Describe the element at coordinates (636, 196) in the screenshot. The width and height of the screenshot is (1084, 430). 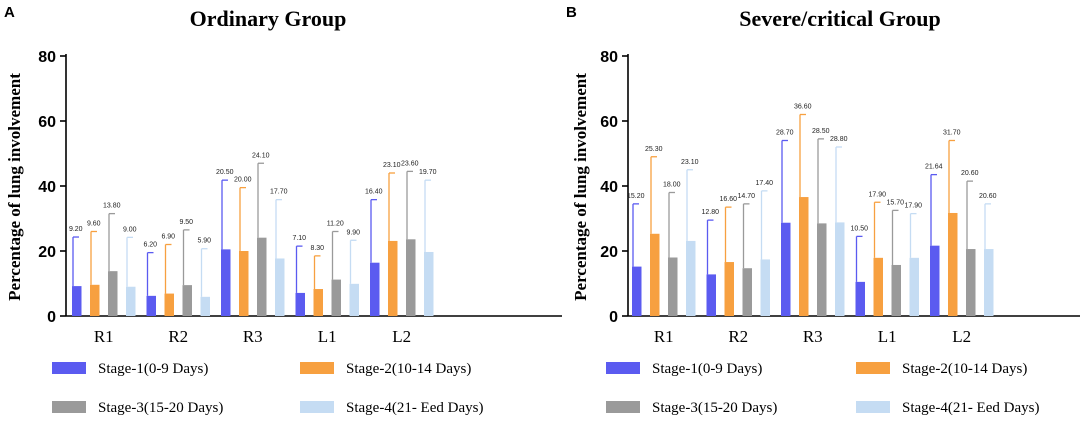
I see `data-label: 15.20` at that location.